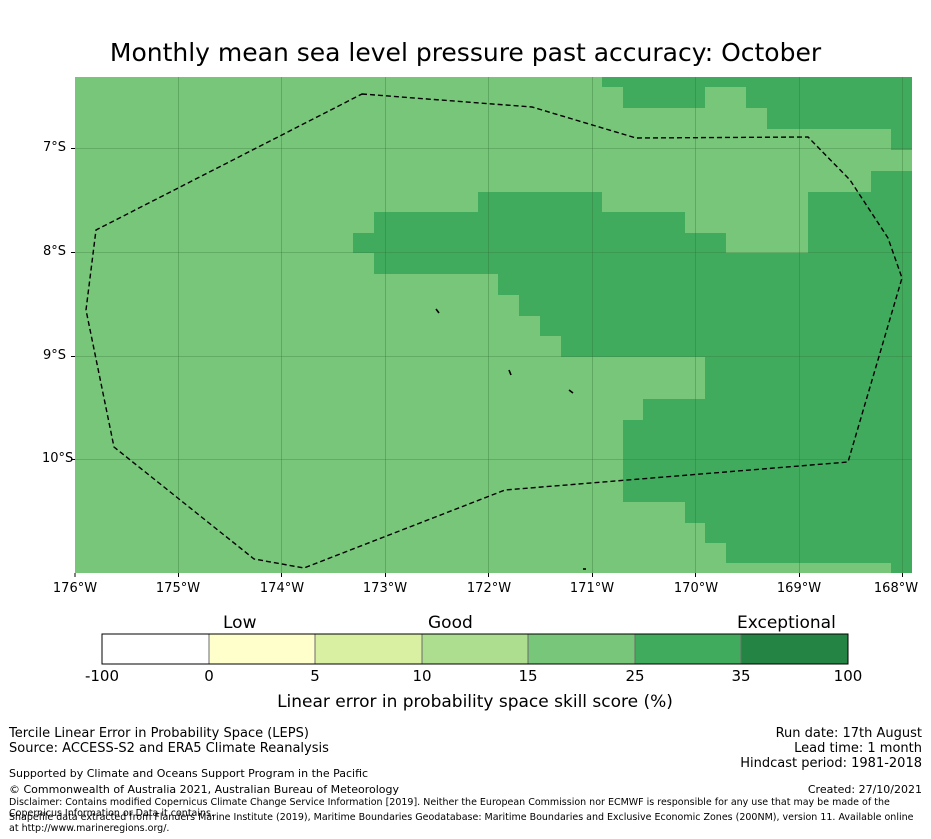 The height and width of the screenshot is (839, 931). I want to click on lon-label: 170°W, so click(696, 588).